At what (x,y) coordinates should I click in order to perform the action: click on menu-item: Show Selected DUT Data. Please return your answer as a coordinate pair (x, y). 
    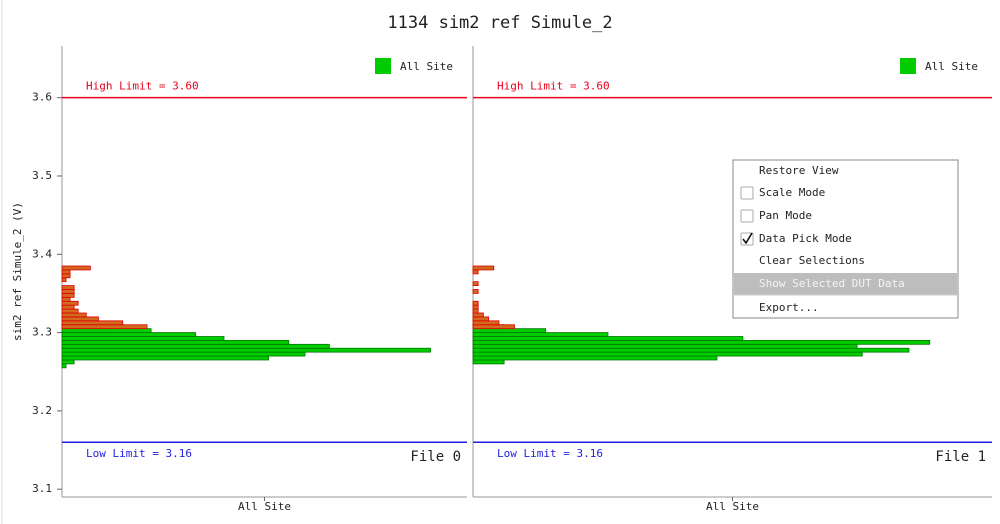
    Looking at the image, I should click on (832, 283).